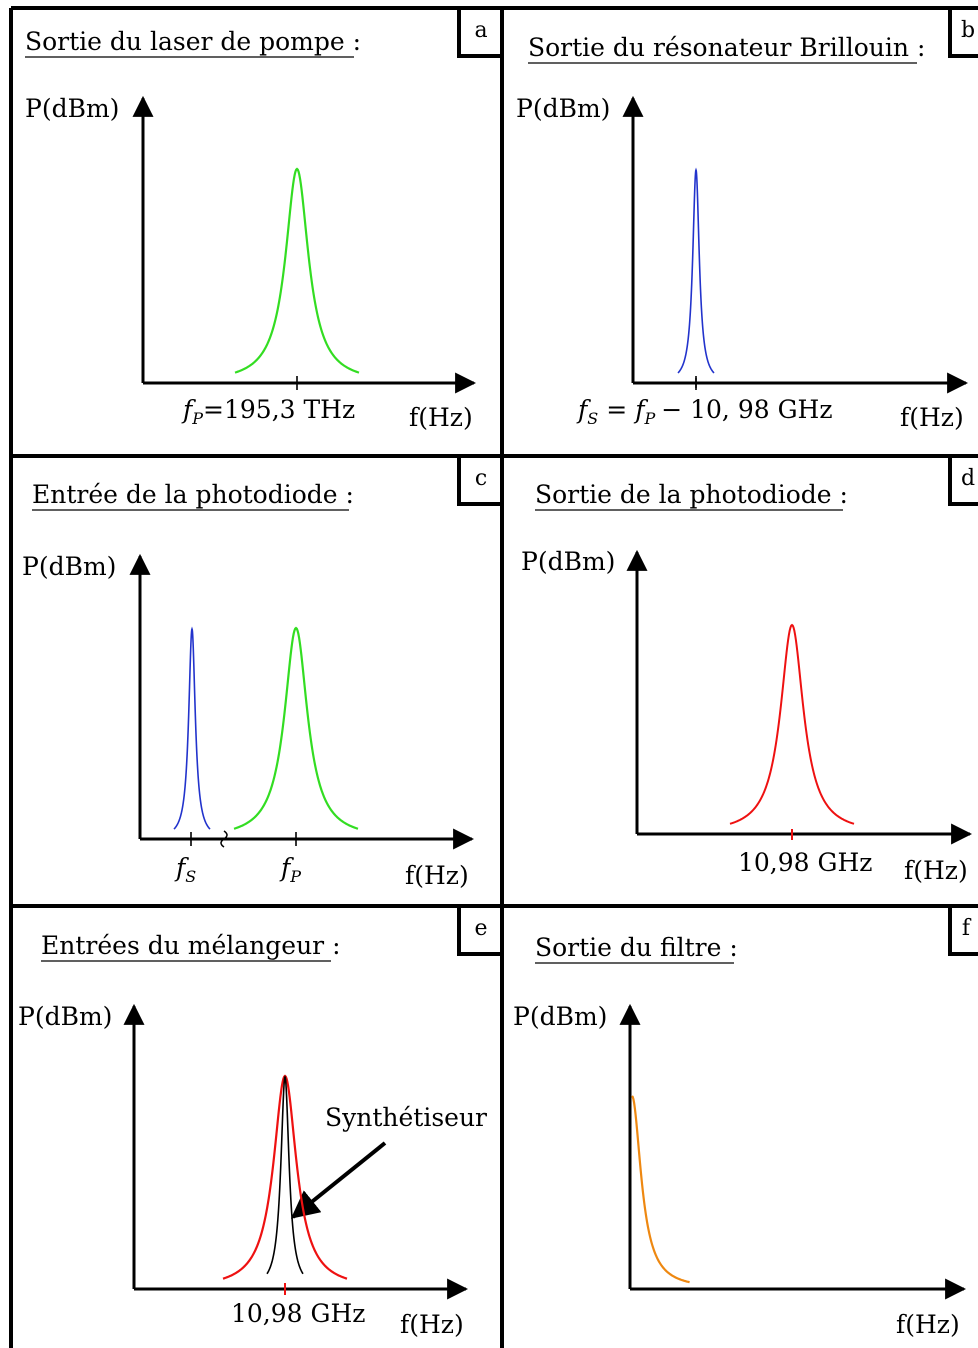  Describe the element at coordinates (742, 263) in the screenshot. I see `panel-b-axes: P(dBm) f(Hz)` at that location.